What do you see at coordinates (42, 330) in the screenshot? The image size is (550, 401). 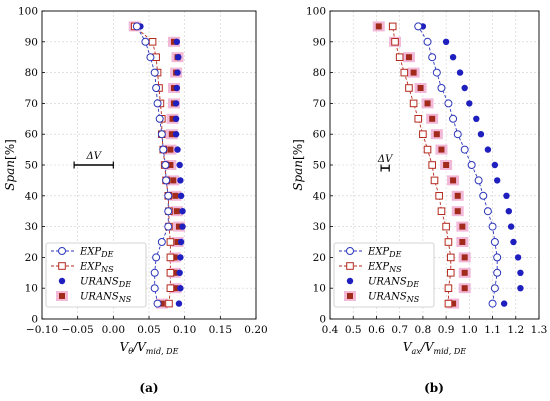 I see `x-tick-label: −0.10` at bounding box center [42, 330].